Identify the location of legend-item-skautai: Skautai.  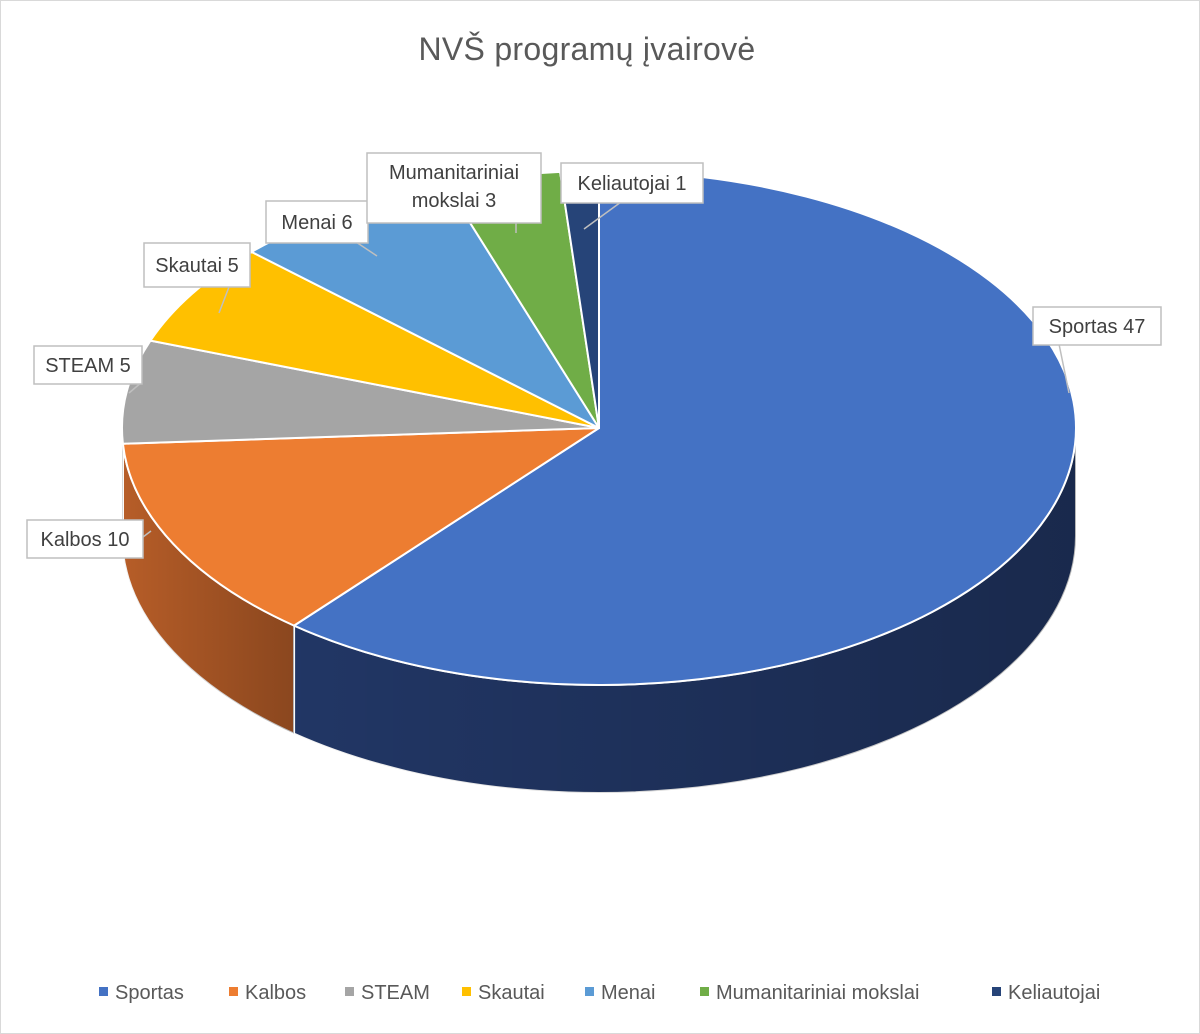
(503, 993).